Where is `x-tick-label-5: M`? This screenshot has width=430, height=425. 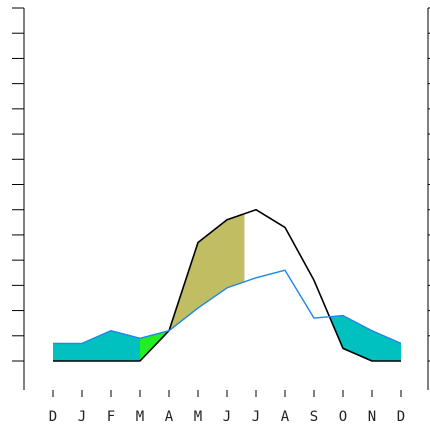
x-tick-label-5: M is located at coordinates (198, 417).